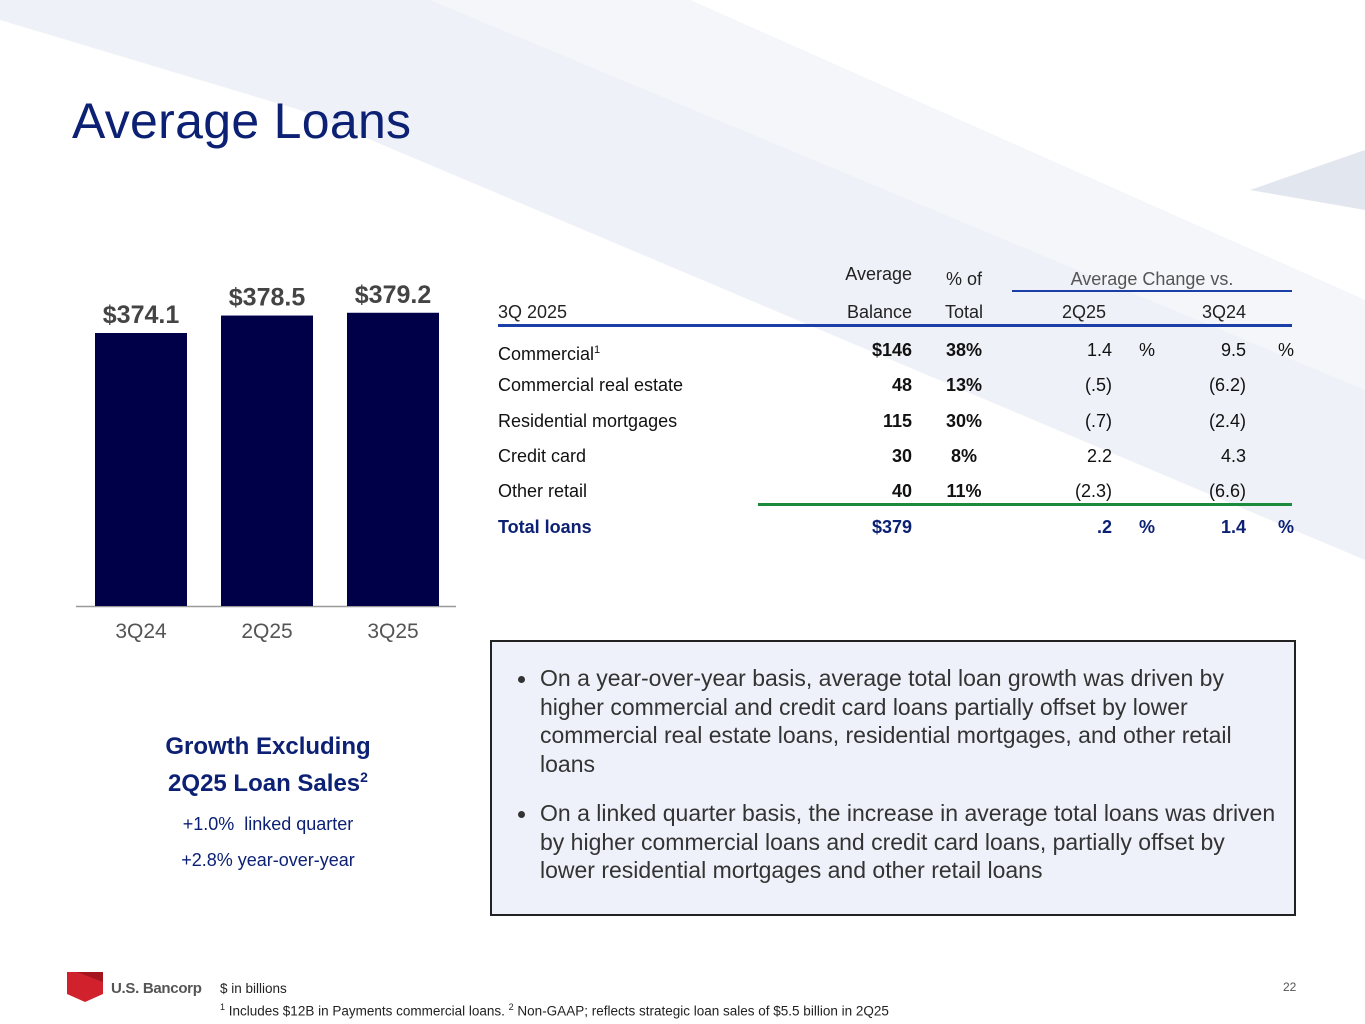 Image resolution: width=1365 pixels, height=1024 pixels. Describe the element at coordinates (1098, 385) in the screenshot. I see `row-change-2q25: (.5)` at that location.